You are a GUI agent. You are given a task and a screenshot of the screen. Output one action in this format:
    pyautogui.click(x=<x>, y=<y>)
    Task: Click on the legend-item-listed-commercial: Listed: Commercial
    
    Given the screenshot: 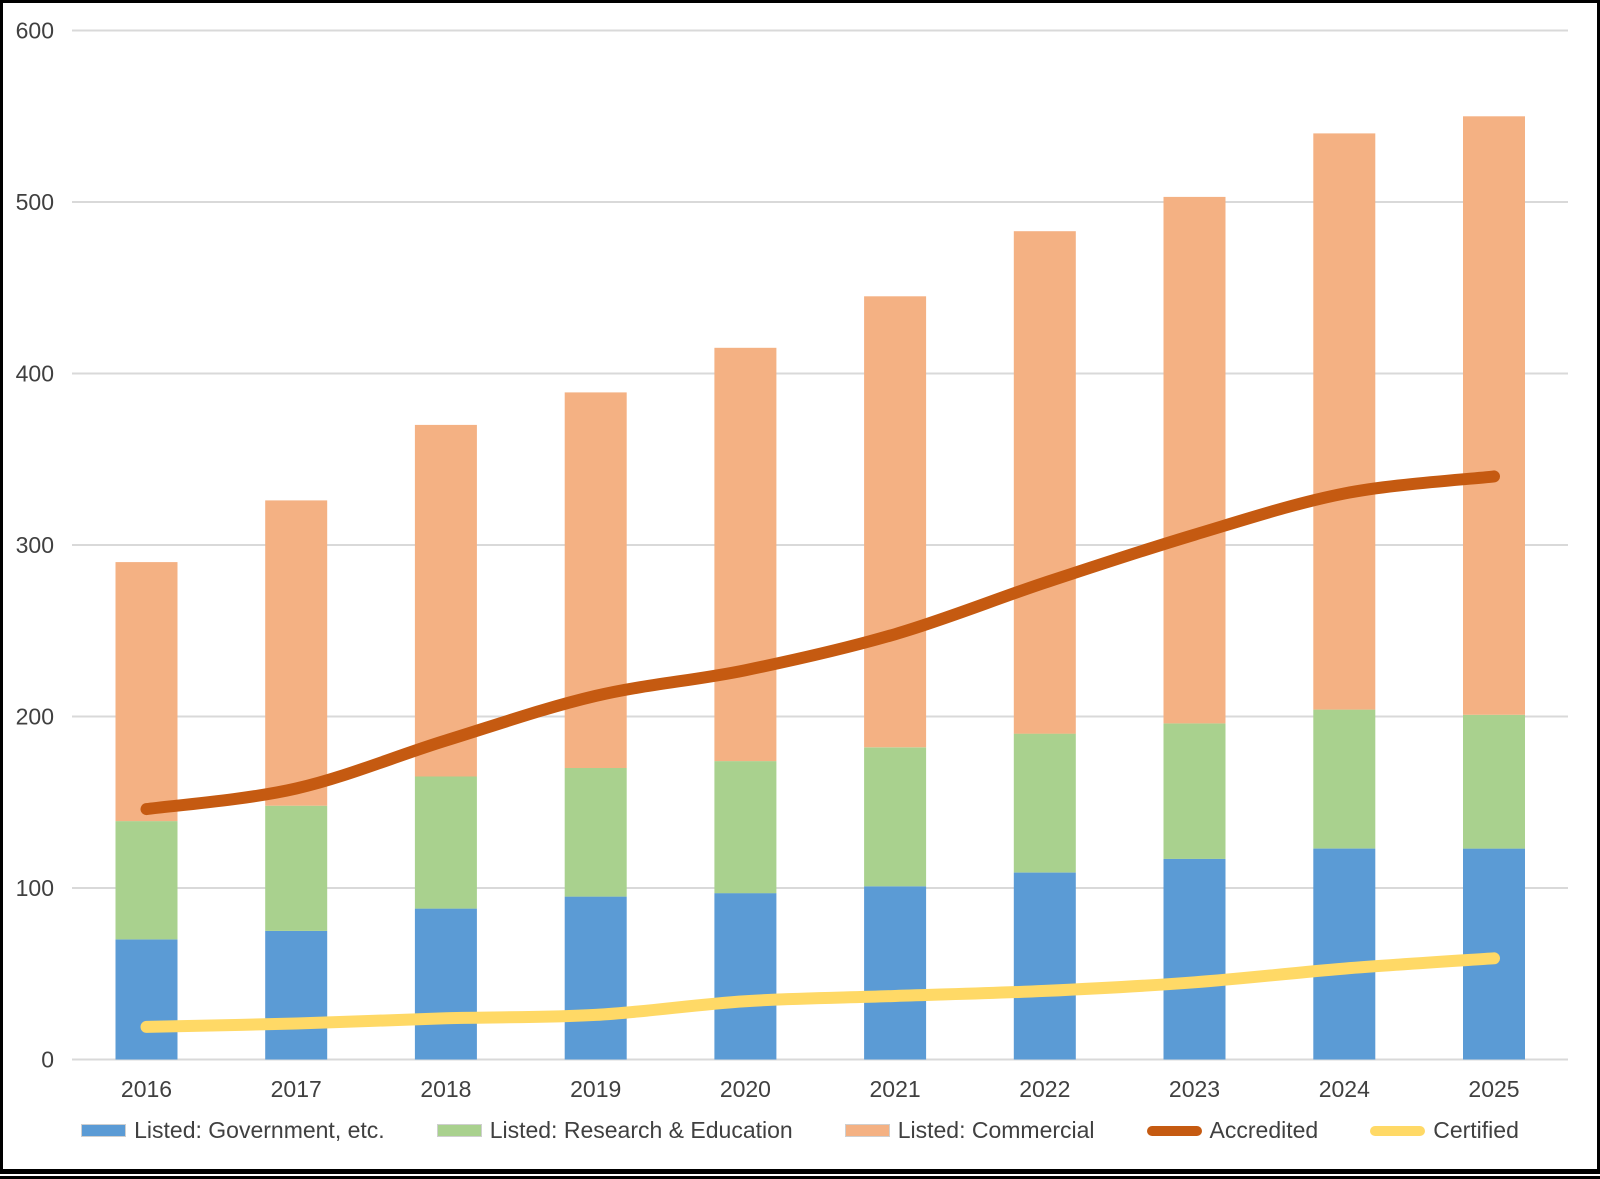 What is the action you would take?
    pyautogui.click(x=969, y=1130)
    